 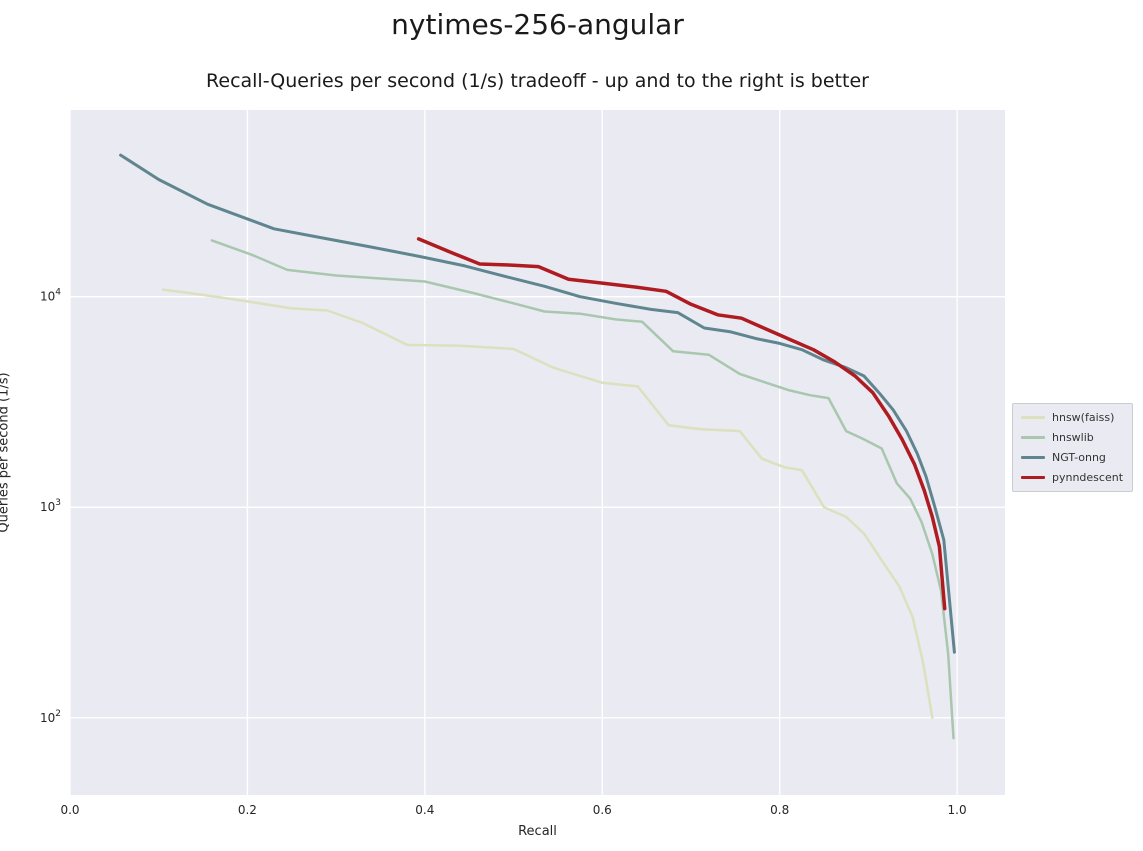 I want to click on legend-label: pynndescent, so click(x=1088, y=477).